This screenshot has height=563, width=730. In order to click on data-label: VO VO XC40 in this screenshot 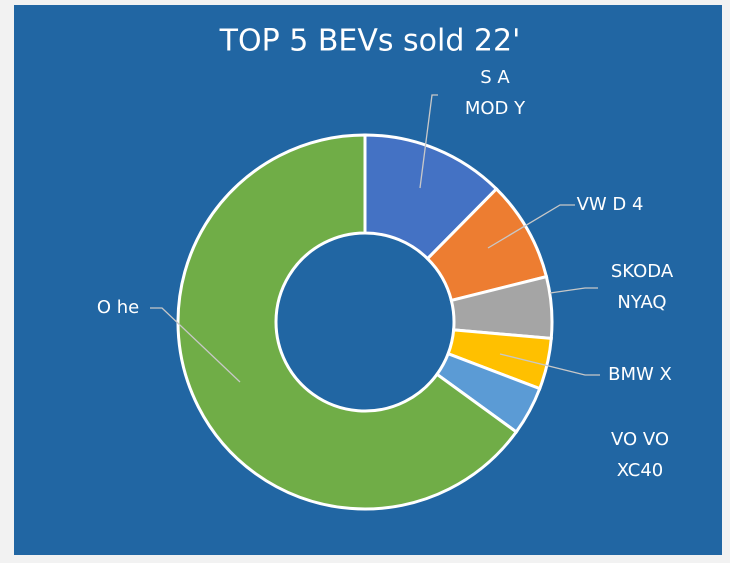, I will do `click(640, 455)`.